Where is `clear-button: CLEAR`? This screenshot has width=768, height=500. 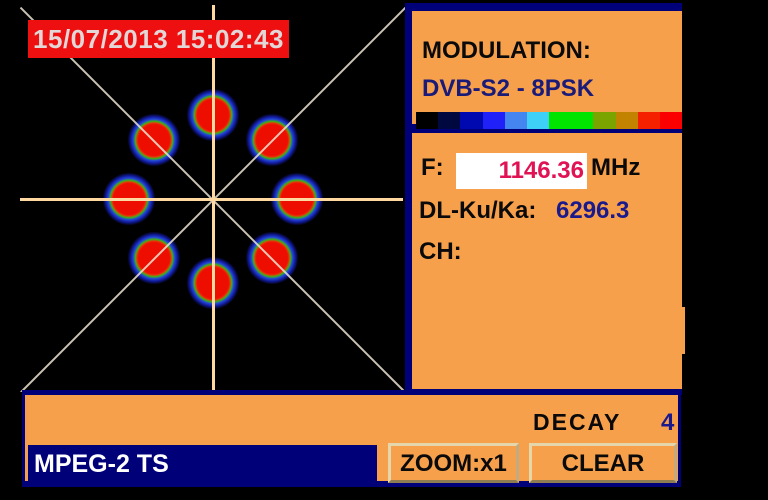
clear-button: CLEAR is located at coordinates (603, 463).